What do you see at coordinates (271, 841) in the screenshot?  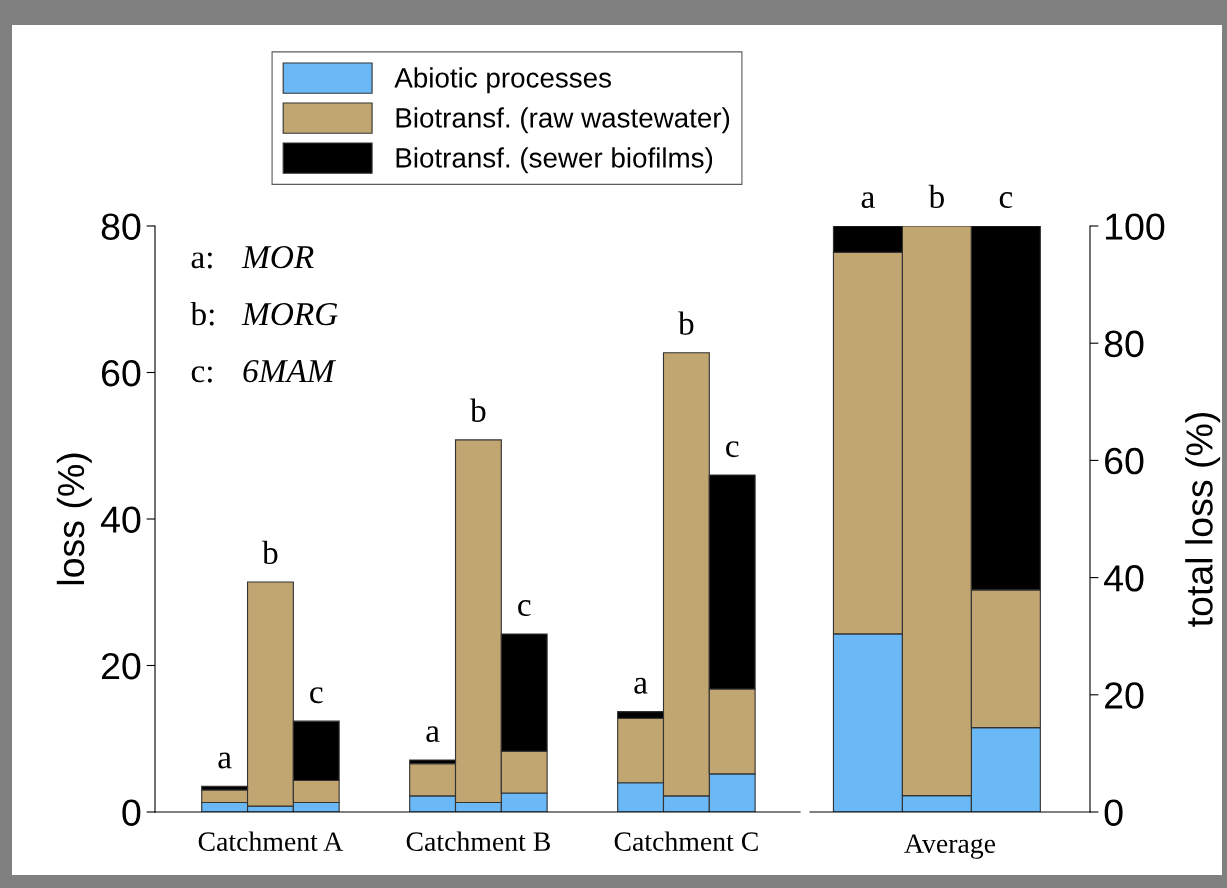 I see `text: Catchment A` at bounding box center [271, 841].